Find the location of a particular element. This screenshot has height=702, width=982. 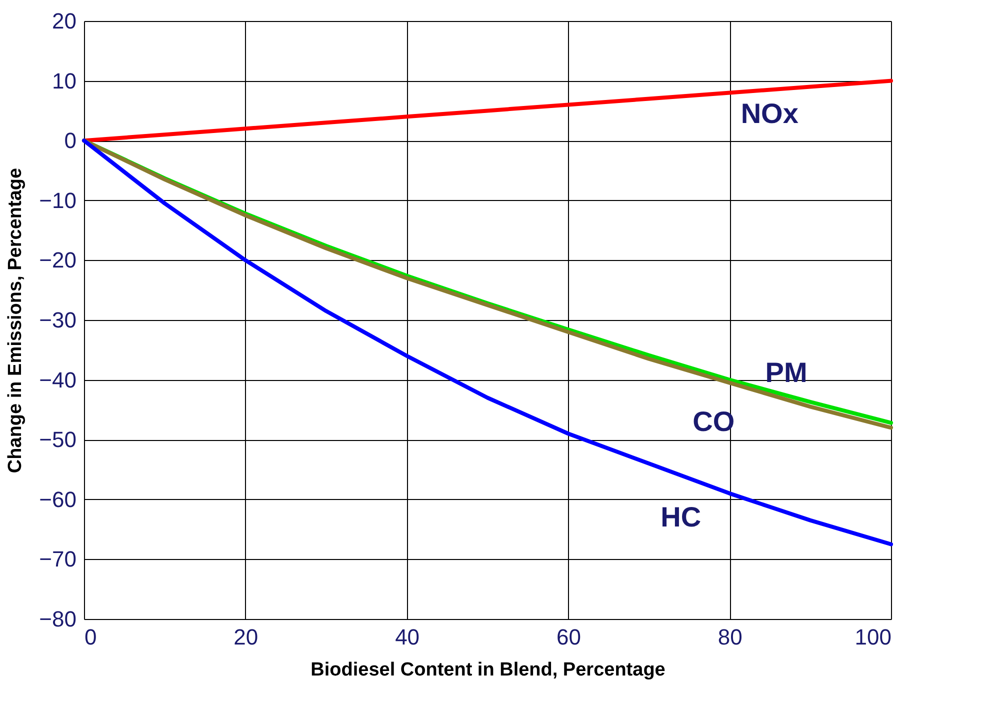

x-tick-label: 60 is located at coordinates (568, 637).